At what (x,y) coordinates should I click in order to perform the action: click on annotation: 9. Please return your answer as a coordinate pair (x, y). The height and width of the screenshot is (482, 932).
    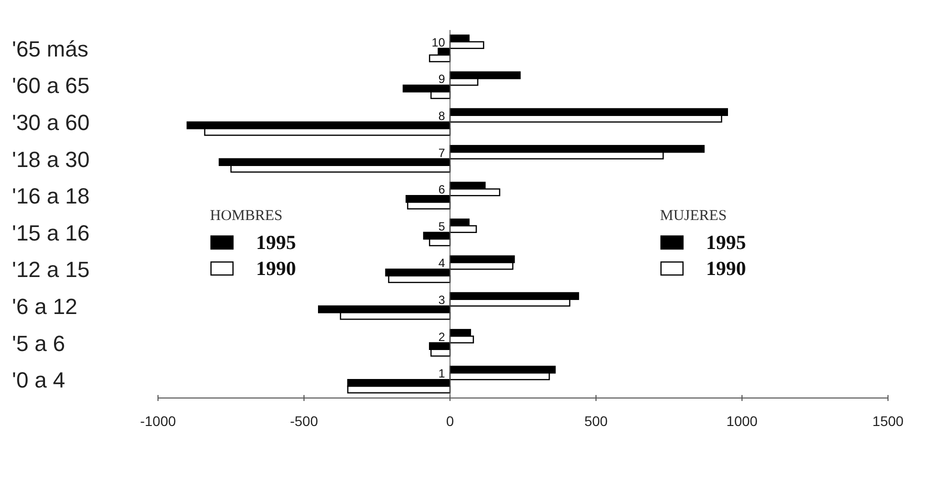
    Looking at the image, I should click on (442, 79).